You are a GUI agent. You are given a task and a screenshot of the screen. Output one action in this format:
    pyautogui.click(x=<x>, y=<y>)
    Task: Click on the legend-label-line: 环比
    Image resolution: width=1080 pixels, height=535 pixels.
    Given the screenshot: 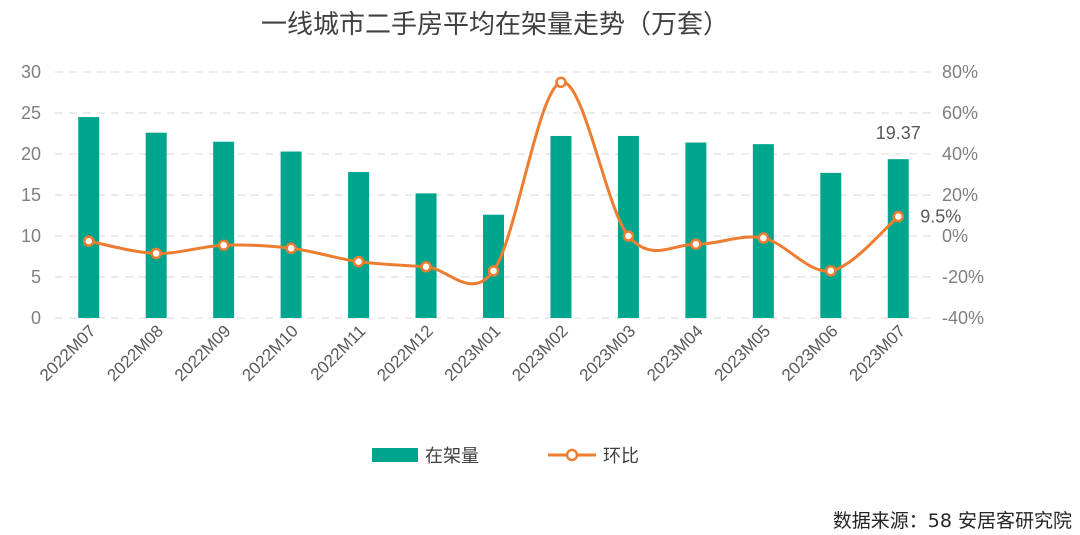 What is the action you would take?
    pyautogui.click(x=621, y=456)
    